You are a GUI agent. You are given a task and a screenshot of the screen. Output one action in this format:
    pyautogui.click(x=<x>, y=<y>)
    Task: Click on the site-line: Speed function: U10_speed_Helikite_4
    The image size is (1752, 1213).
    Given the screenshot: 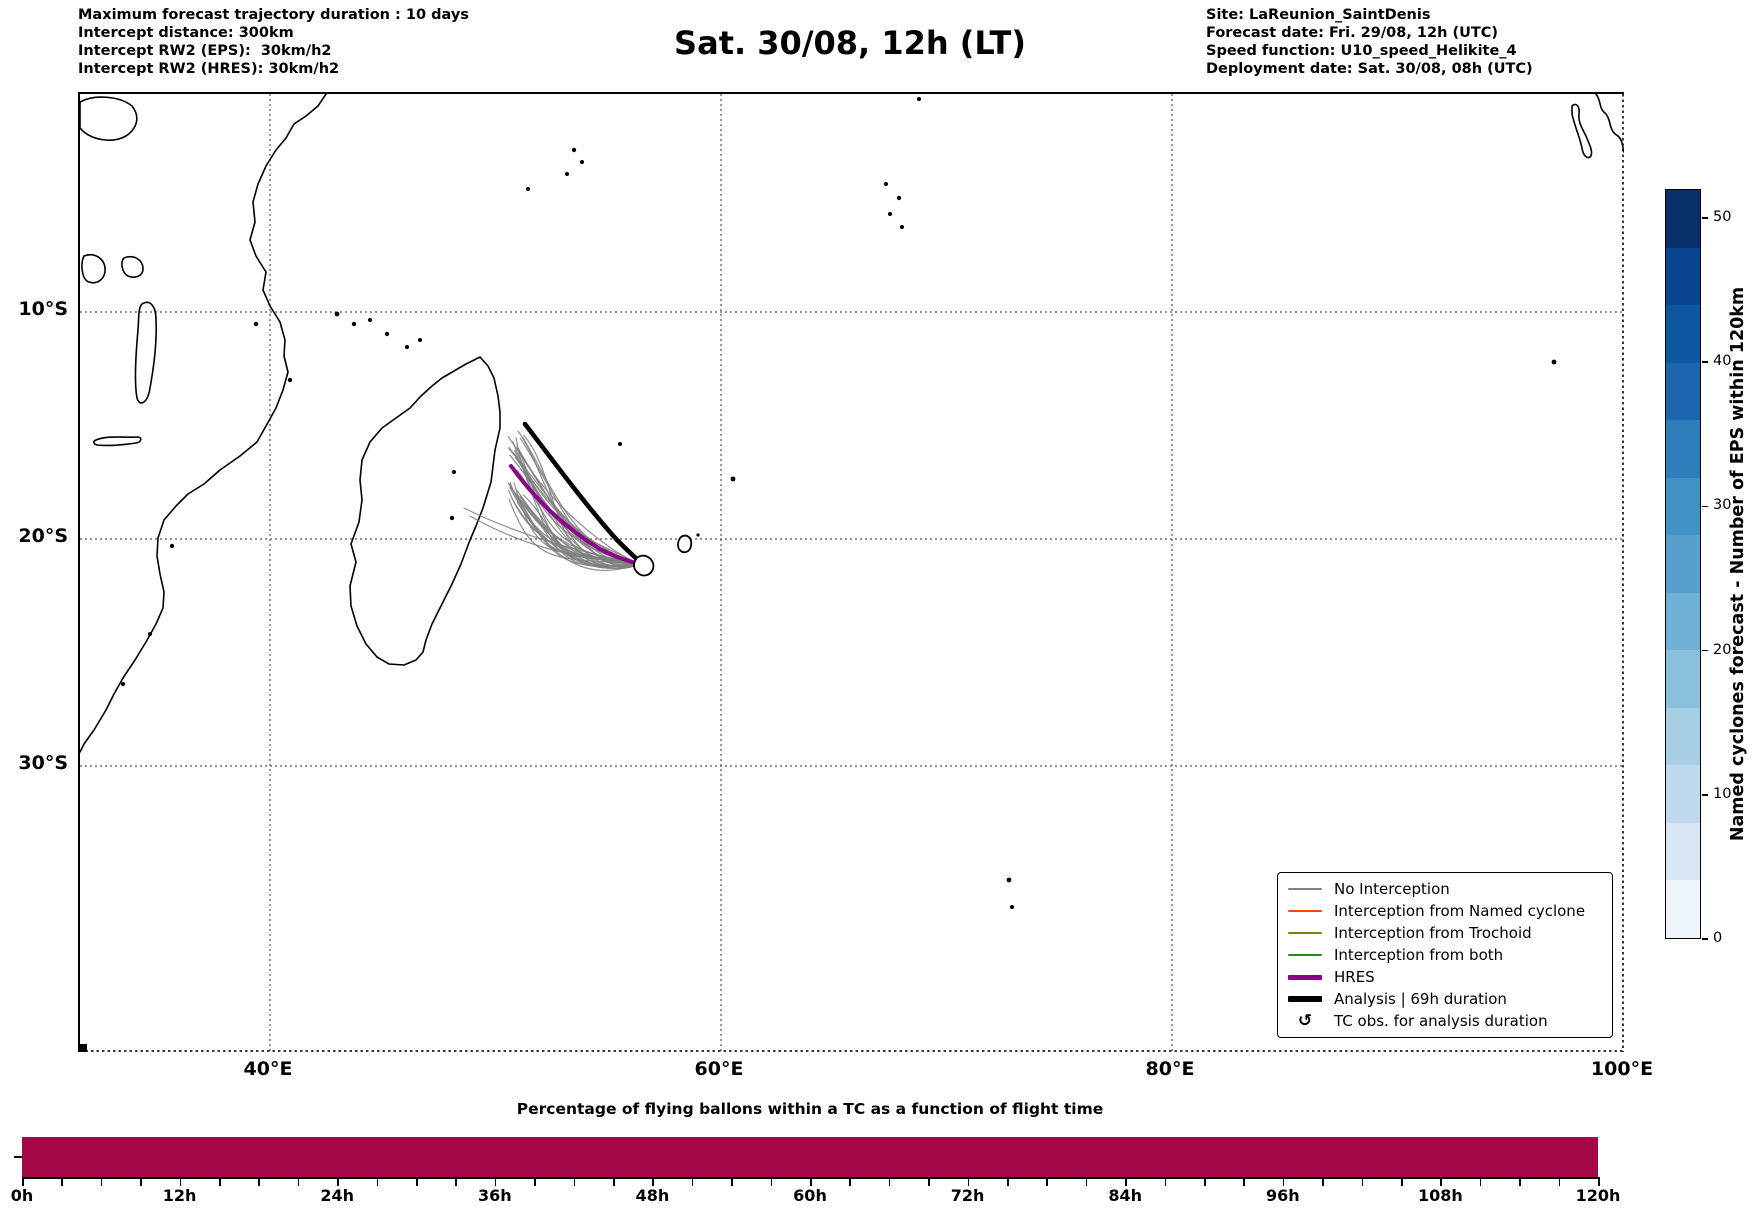 What is the action you would take?
    pyautogui.click(x=1361, y=51)
    